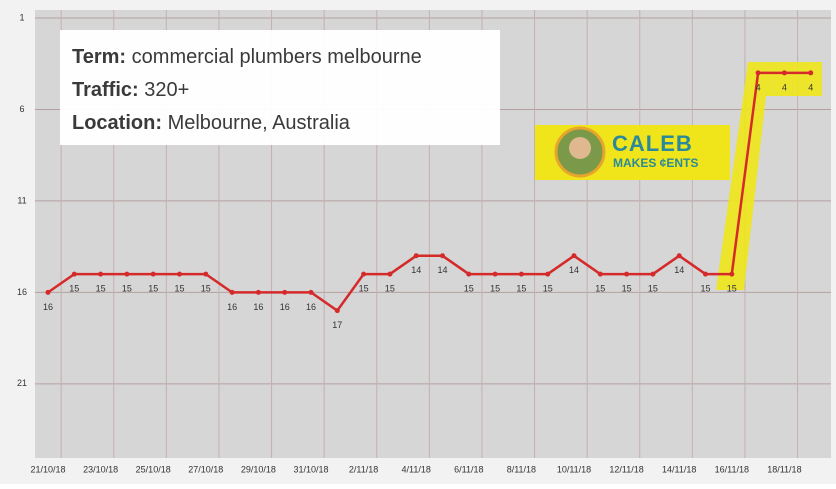  Describe the element at coordinates (117, 123) in the screenshot. I see `location-label: Location:` at that location.